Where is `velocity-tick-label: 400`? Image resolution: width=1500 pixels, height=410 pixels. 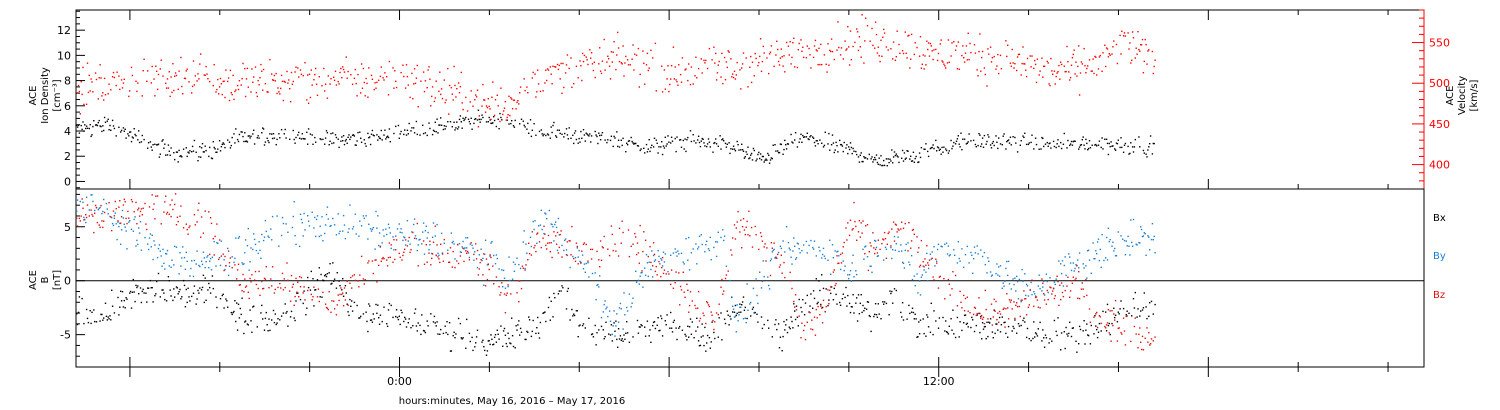 velocity-tick-label: 400 is located at coordinates (1439, 165).